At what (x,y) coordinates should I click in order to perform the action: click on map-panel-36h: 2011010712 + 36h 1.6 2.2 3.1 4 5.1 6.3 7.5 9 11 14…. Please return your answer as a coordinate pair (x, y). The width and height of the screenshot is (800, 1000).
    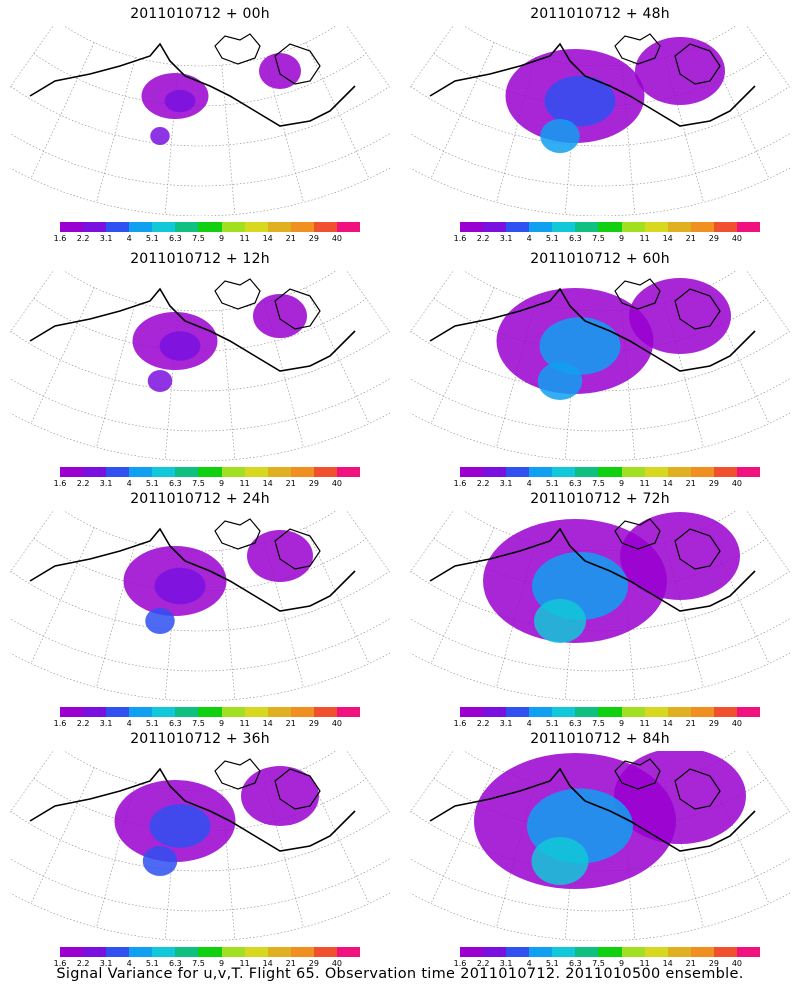
    Looking at the image, I should click on (200, 847).